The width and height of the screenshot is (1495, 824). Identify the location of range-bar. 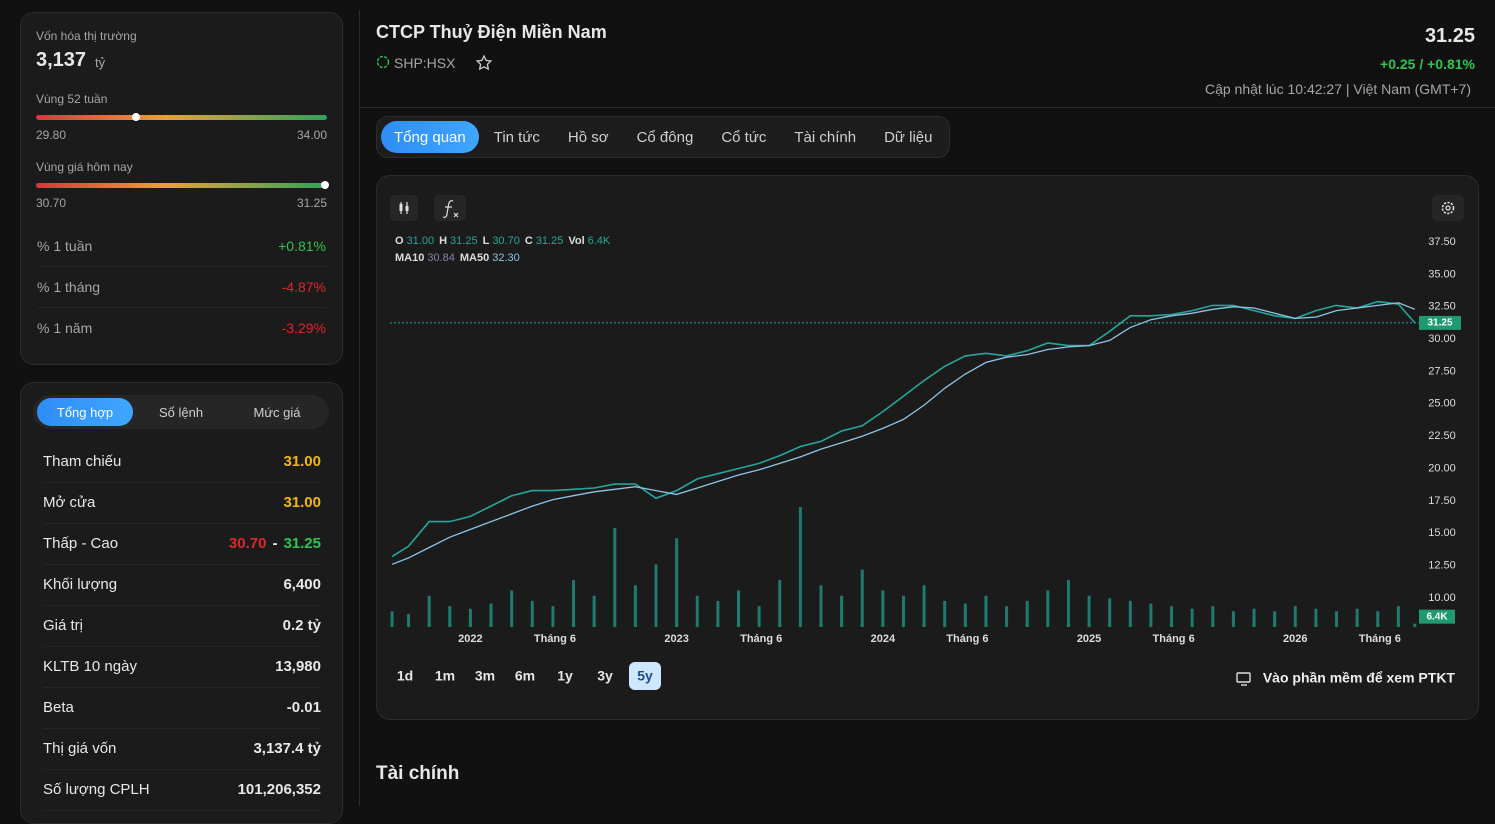
(182, 185).